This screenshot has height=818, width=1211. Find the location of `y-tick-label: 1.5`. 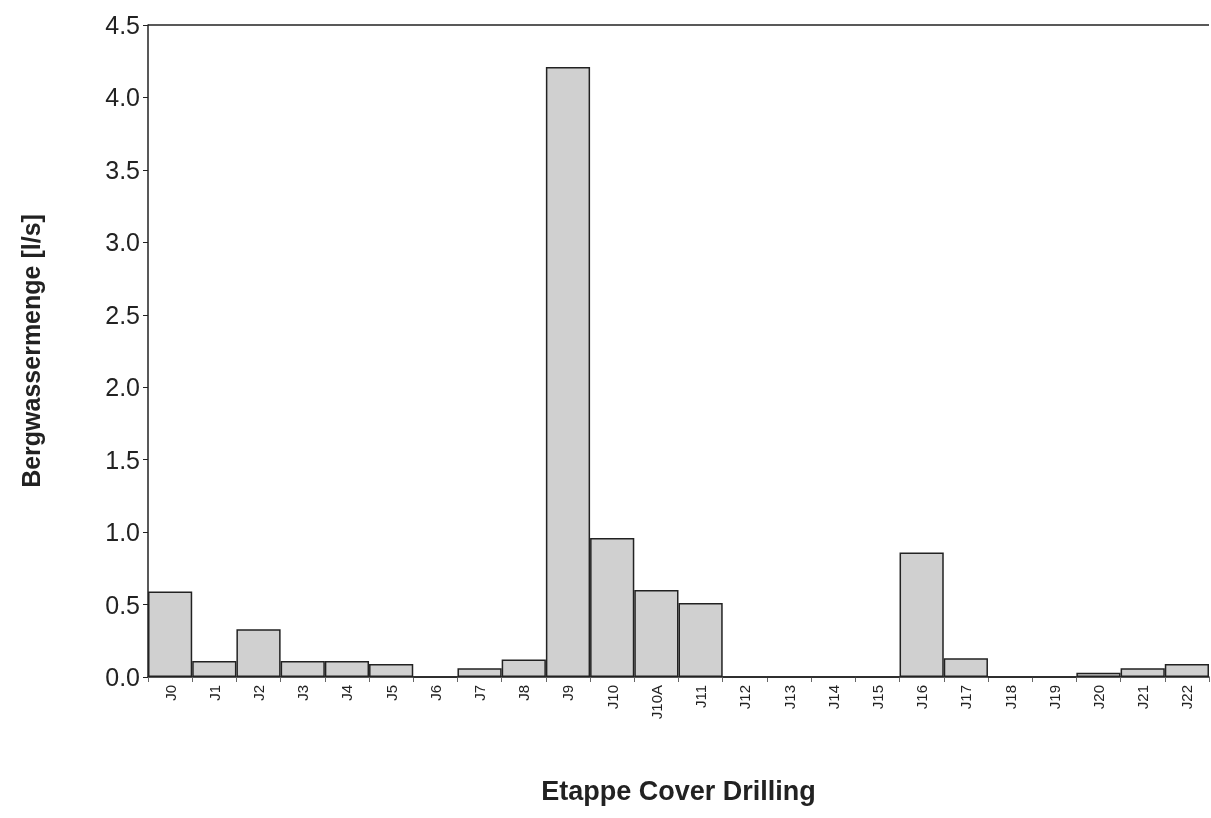

y-tick-label: 1.5 is located at coordinates (122, 459).